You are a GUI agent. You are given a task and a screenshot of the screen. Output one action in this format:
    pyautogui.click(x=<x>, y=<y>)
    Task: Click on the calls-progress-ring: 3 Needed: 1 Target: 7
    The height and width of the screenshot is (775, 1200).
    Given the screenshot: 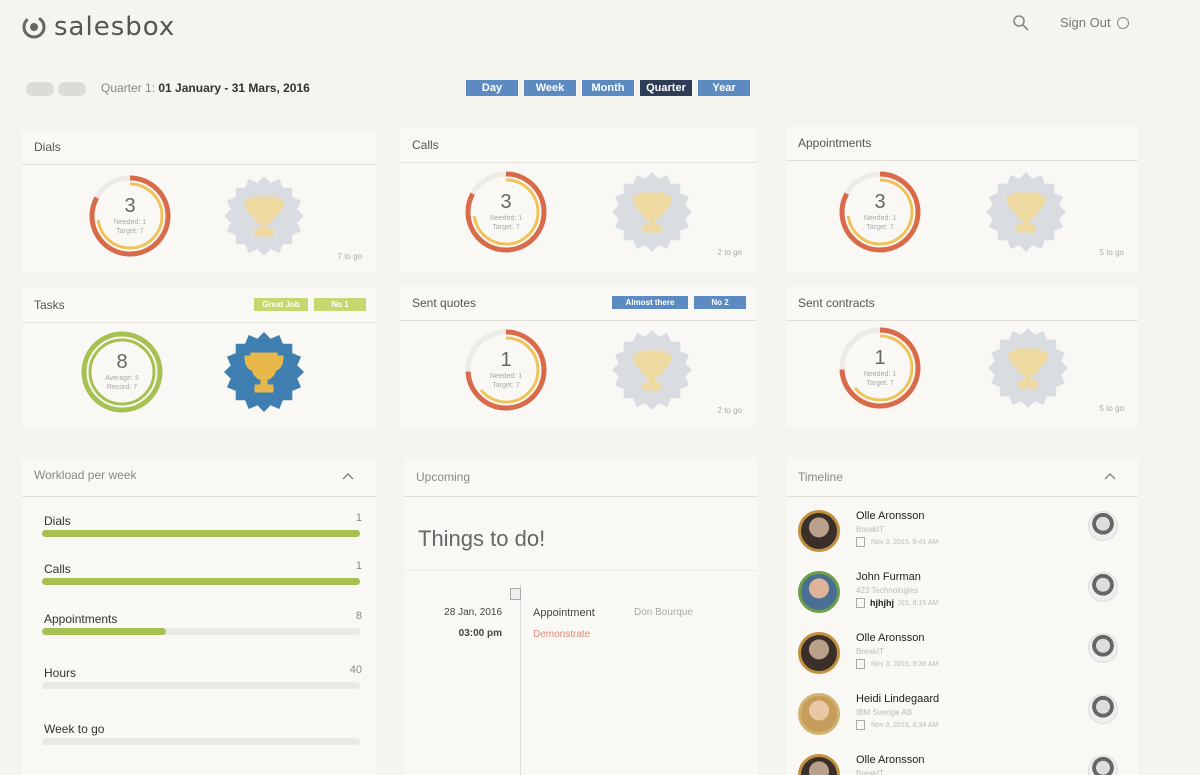 What is the action you would take?
    pyautogui.click(x=506, y=212)
    